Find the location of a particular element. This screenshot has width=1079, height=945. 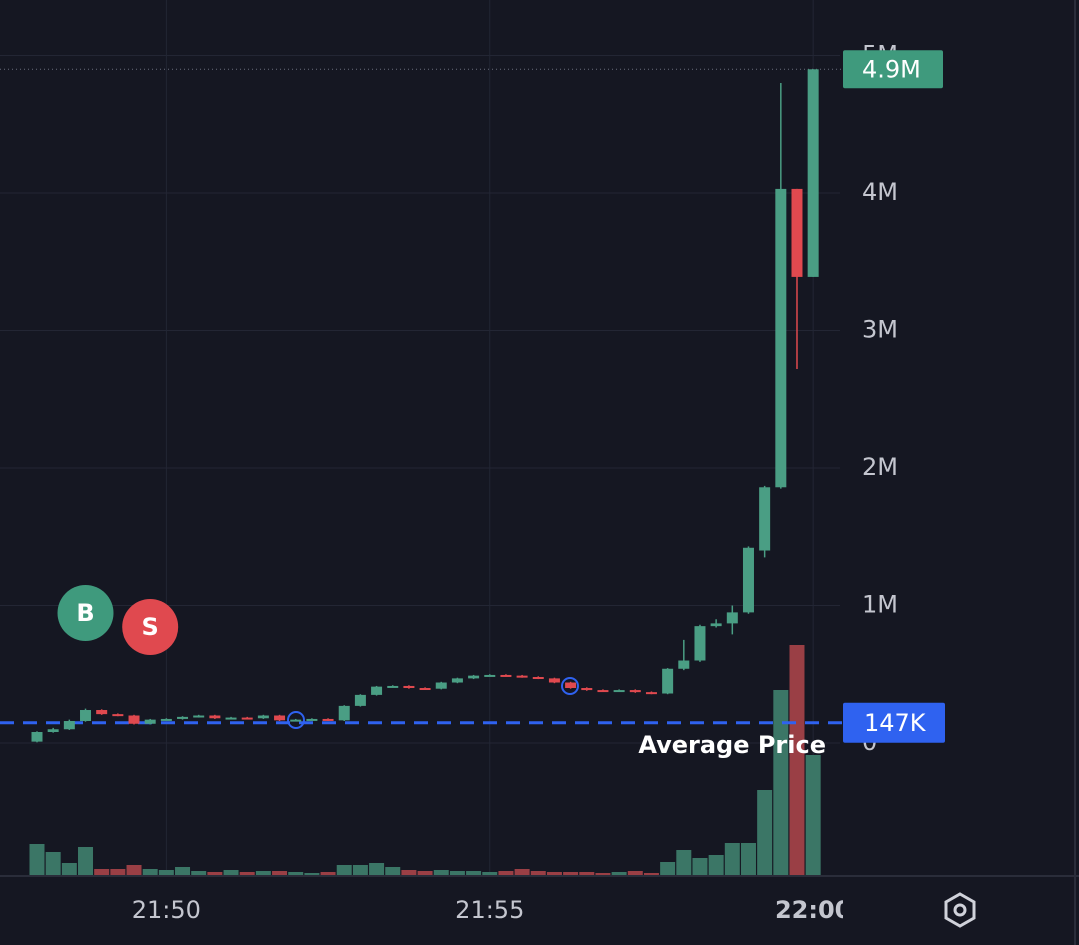

last-price-badge is located at coordinates (893, 69).